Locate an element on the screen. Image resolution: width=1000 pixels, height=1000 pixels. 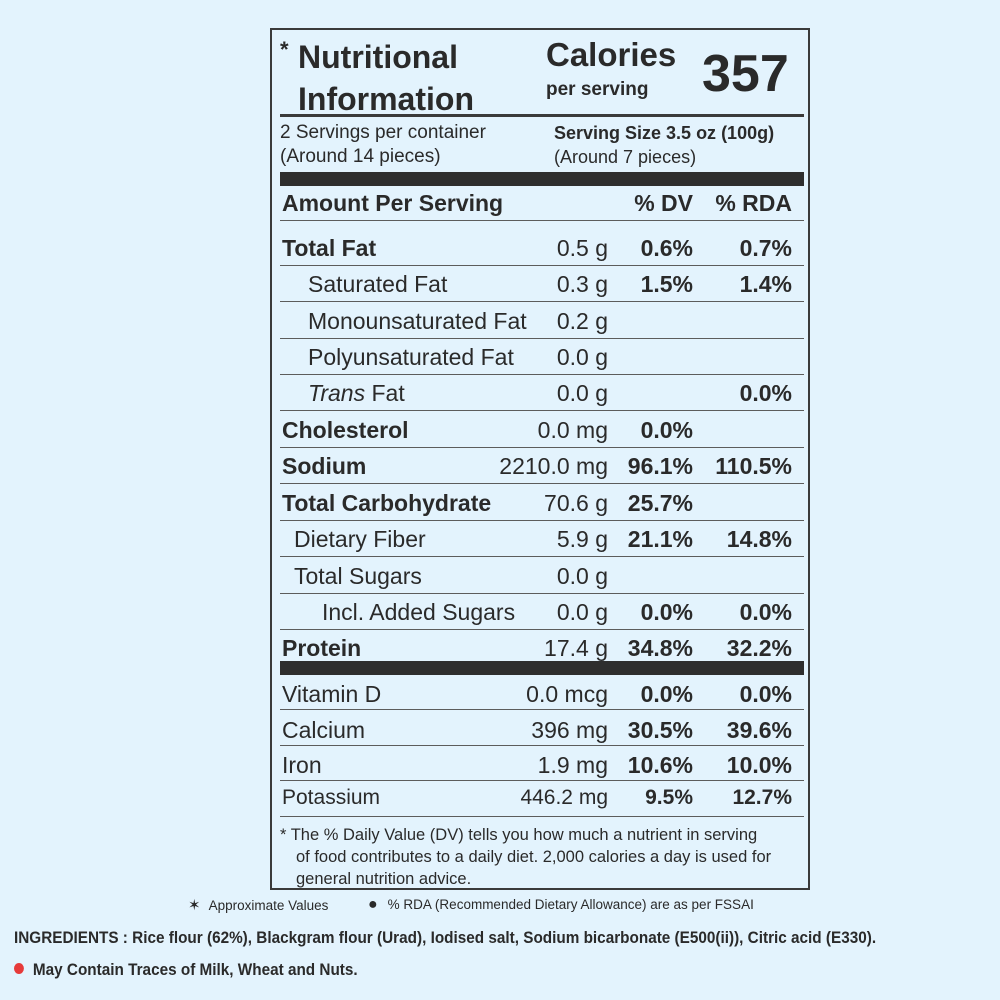
nutrient-name-italic: Trans is located at coordinates (337, 393).